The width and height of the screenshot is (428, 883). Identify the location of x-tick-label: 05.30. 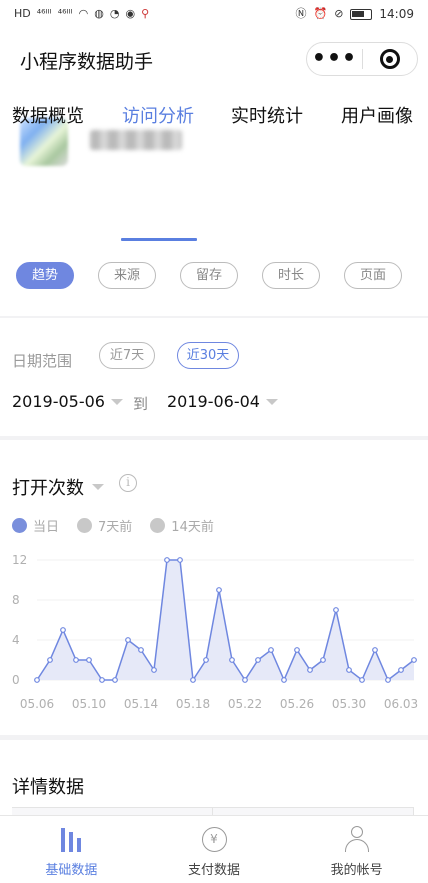
(349, 704).